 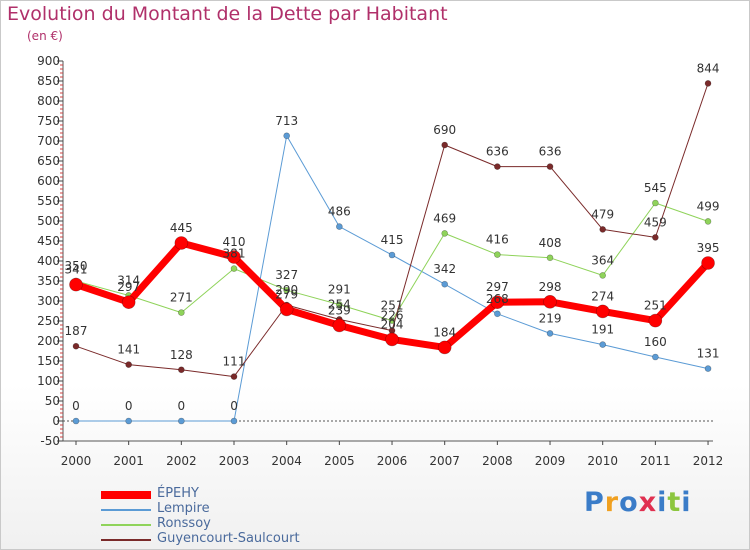 I want to click on data-label: 274, so click(x=602, y=296).